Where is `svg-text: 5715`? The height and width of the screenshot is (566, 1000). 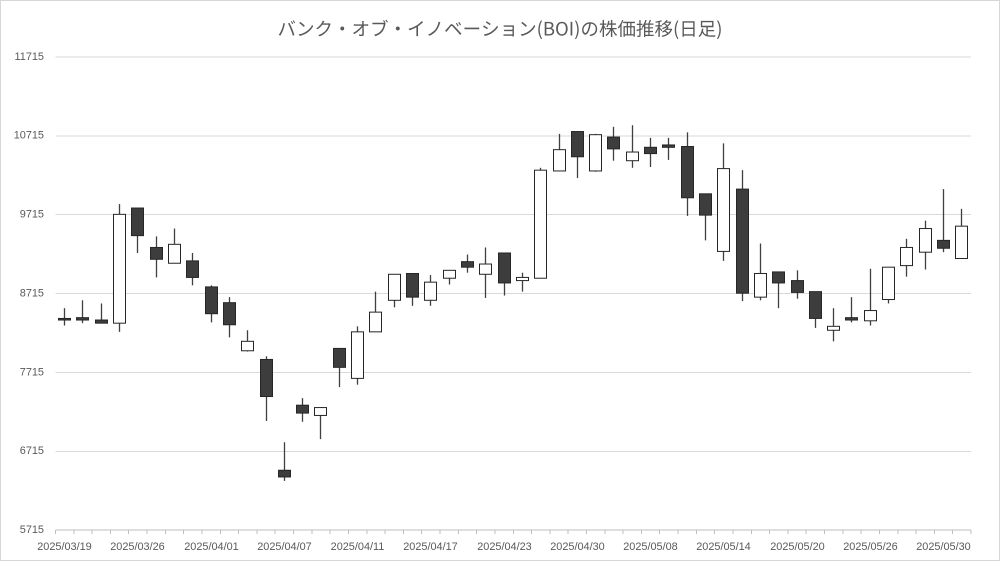
svg-text: 5715 is located at coordinates (32, 530).